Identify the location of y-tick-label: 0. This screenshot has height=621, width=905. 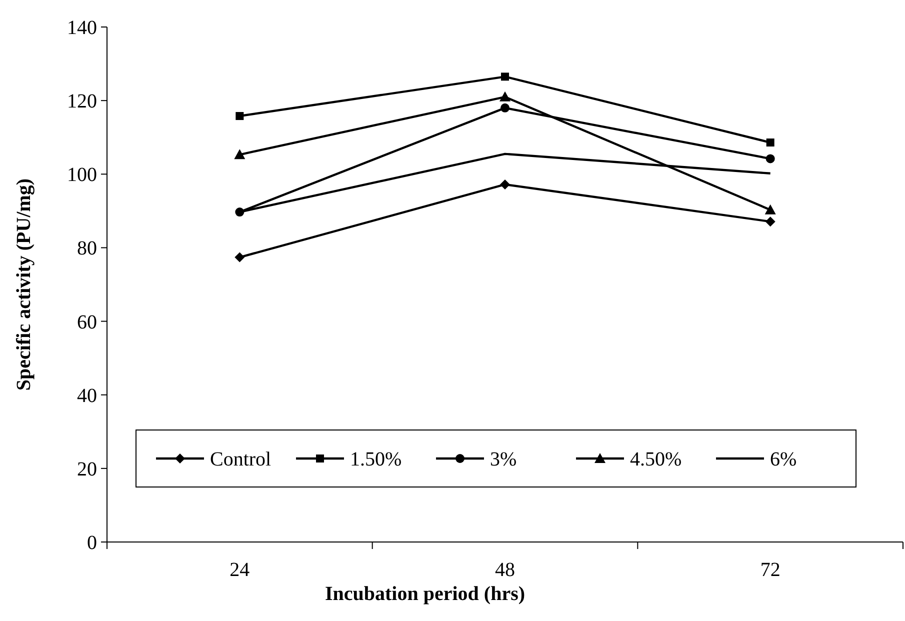
(92, 543).